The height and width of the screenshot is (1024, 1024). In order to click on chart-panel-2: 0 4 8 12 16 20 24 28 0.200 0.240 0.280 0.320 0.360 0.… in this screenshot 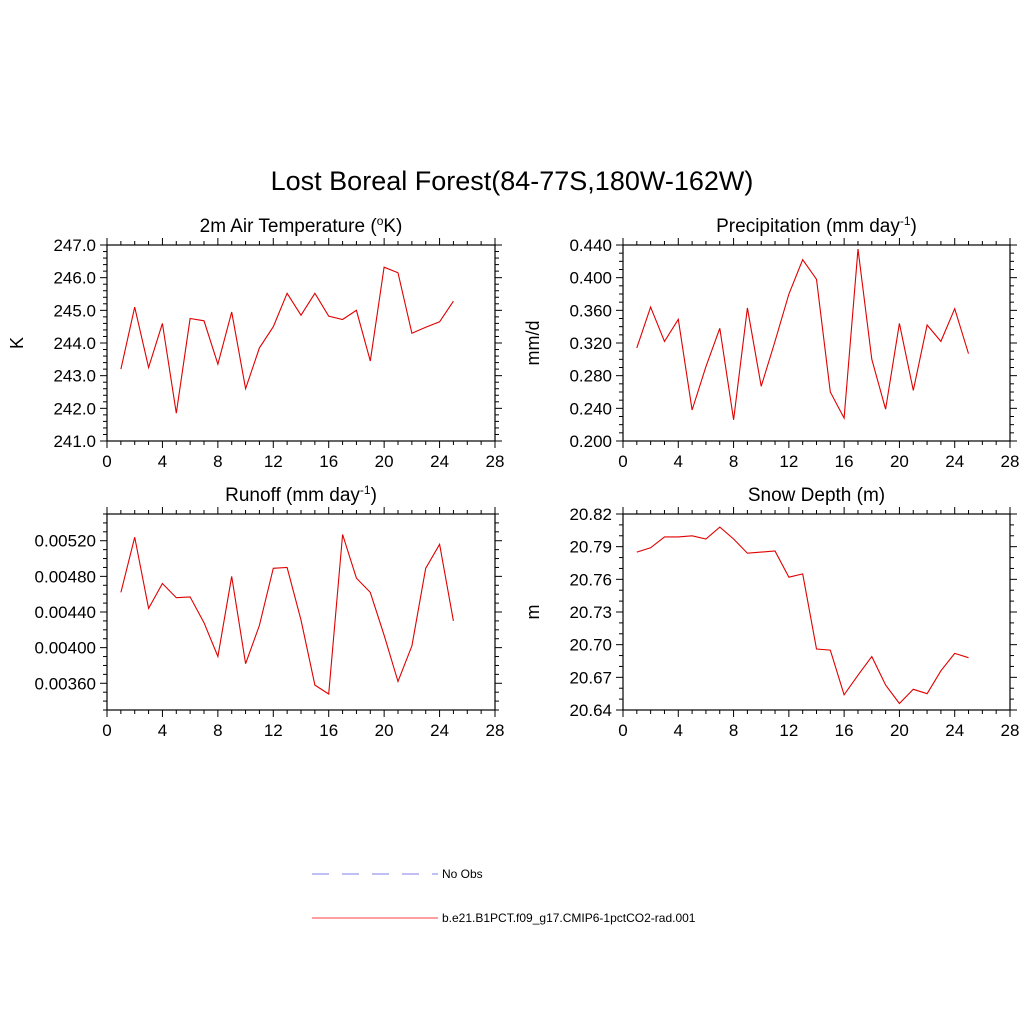, I will do `click(771, 342)`.